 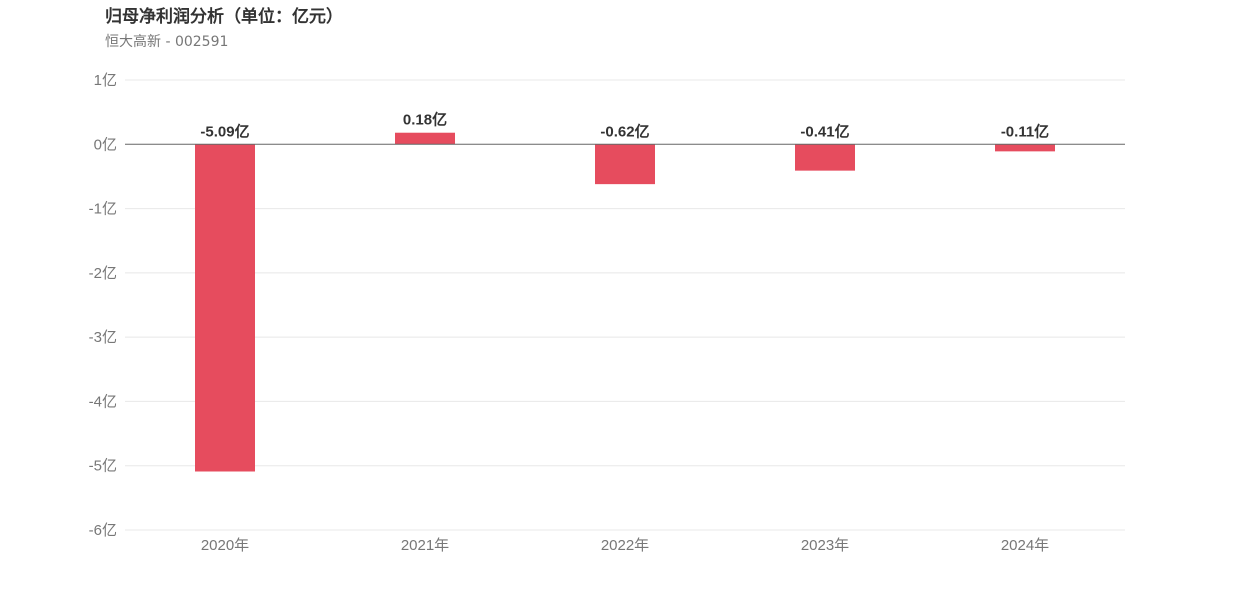 I want to click on x-tick-label: 2024年, so click(x=1025, y=545).